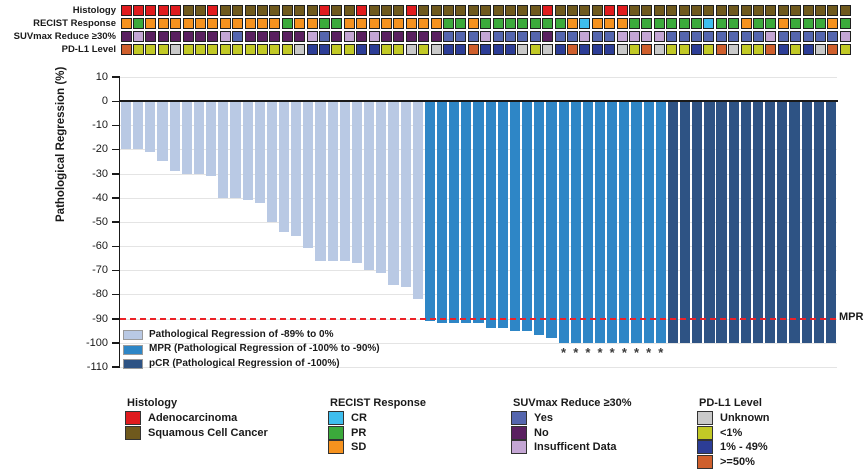 The image size is (865, 472). What do you see at coordinates (744, 447) in the screenshot?
I see `bottom-legend-label: 1% - 49%` at bounding box center [744, 447].